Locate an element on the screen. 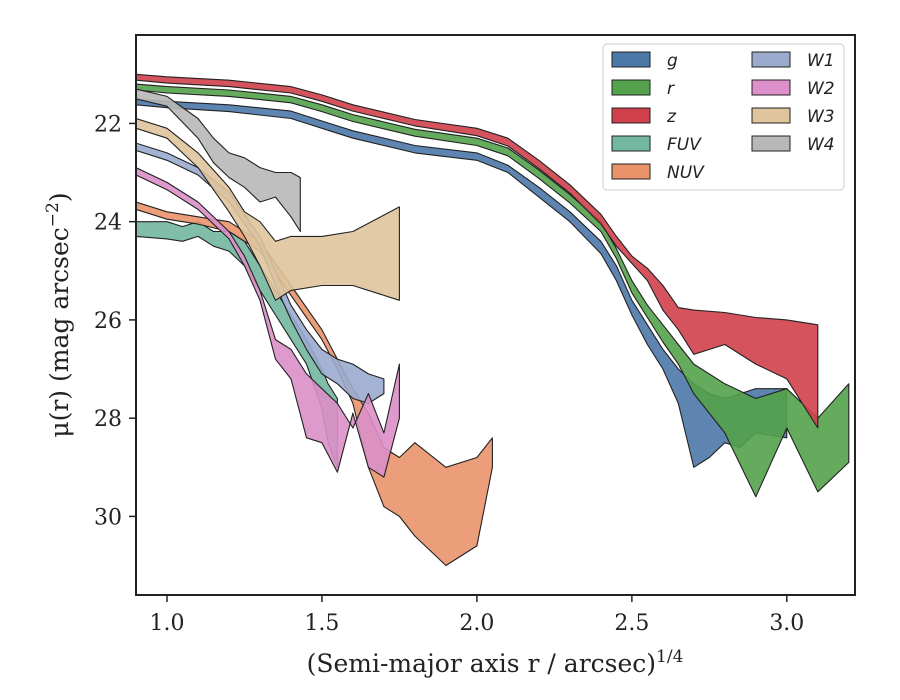 Image resolution: width=900 pixels, height=700 pixels. series-band-w3 is located at coordinates (268, 209).